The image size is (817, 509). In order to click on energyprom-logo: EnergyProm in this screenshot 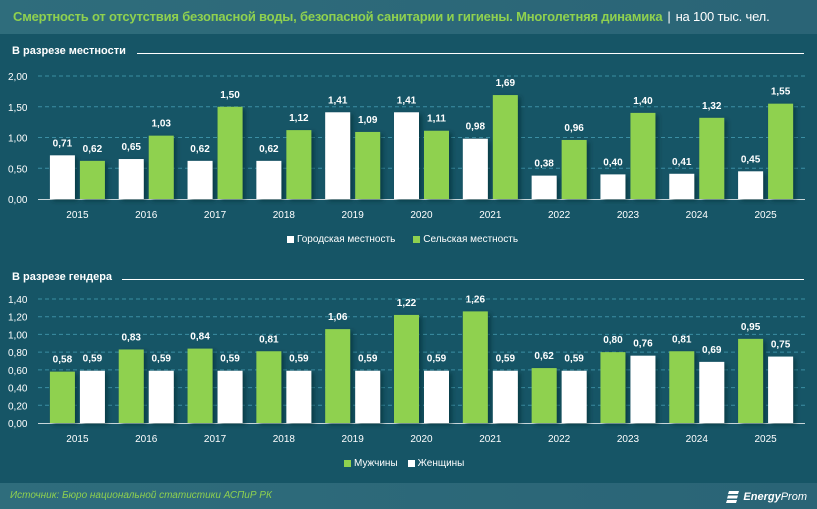, I will do `click(766, 497)`.